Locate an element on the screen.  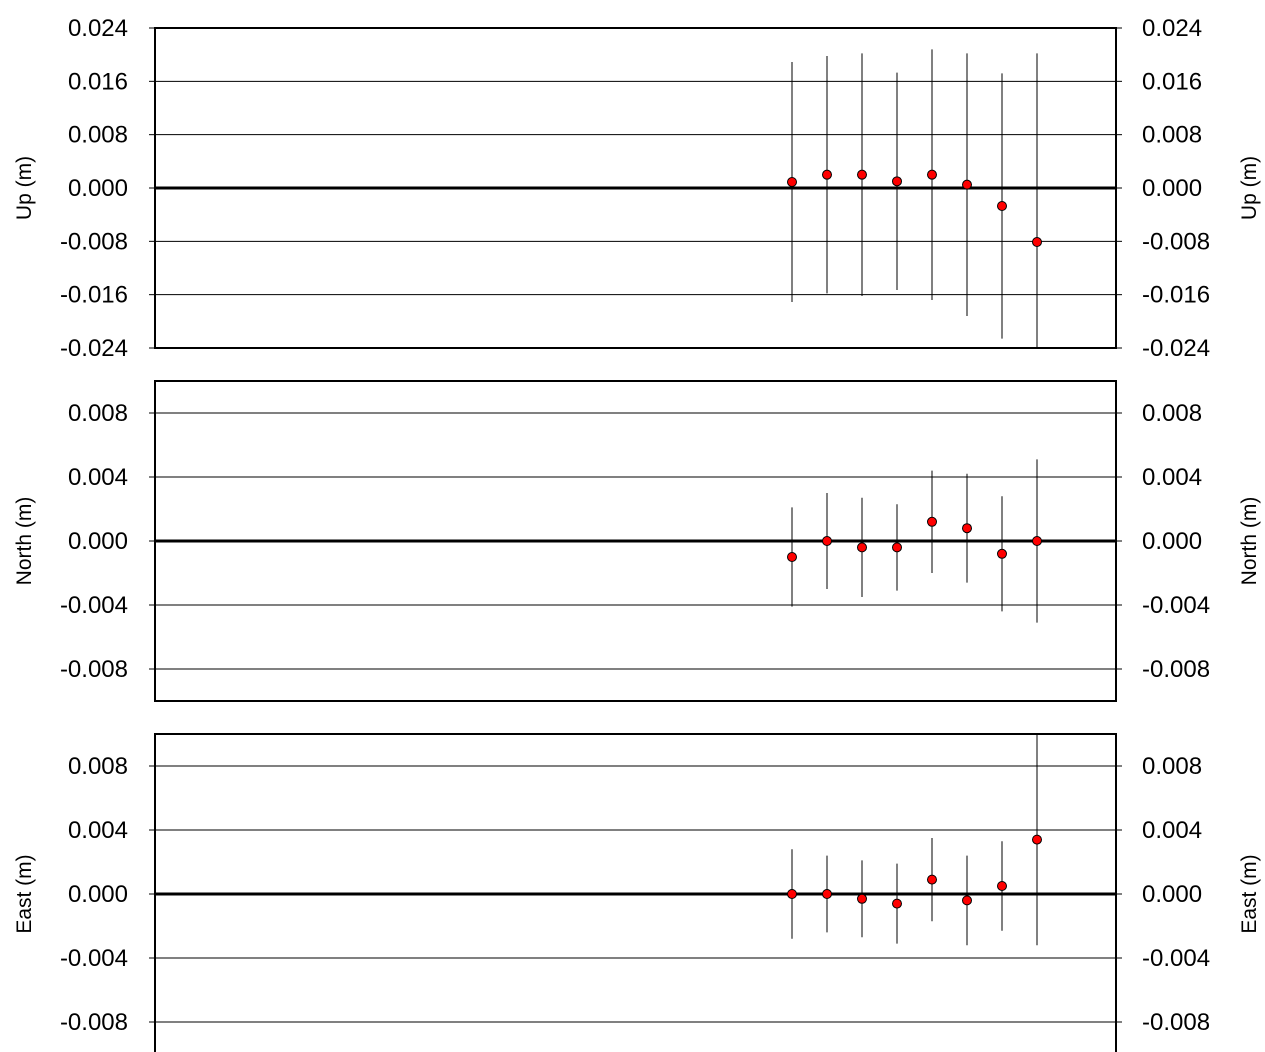
y-axis-title-left: East (m) is located at coordinates (24, 893).